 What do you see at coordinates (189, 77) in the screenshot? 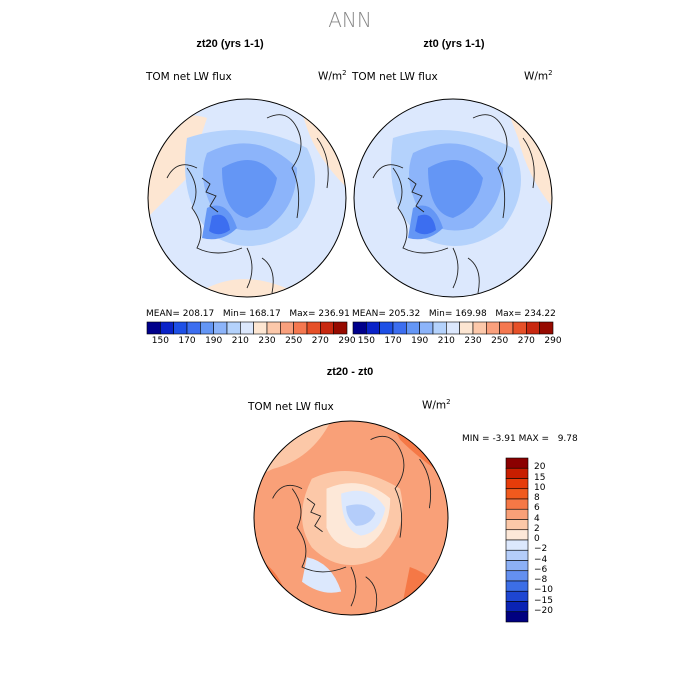
I see `panel-1-field-label: TOM net LW flux` at bounding box center [189, 77].